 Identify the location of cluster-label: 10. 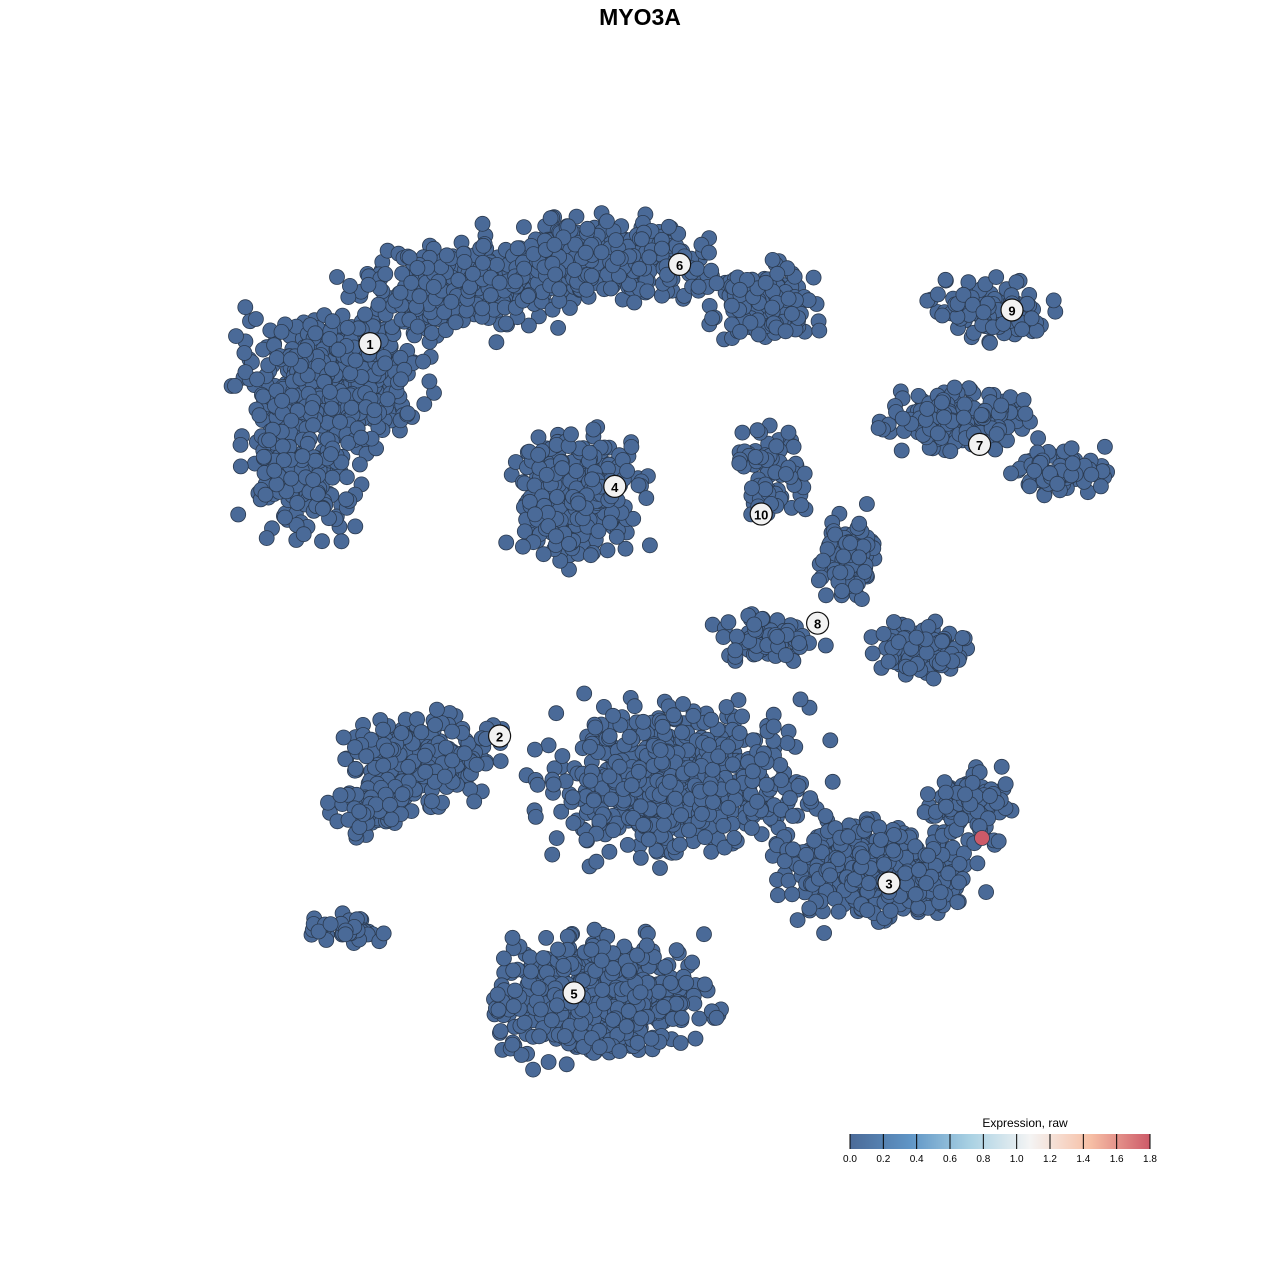
(761, 515).